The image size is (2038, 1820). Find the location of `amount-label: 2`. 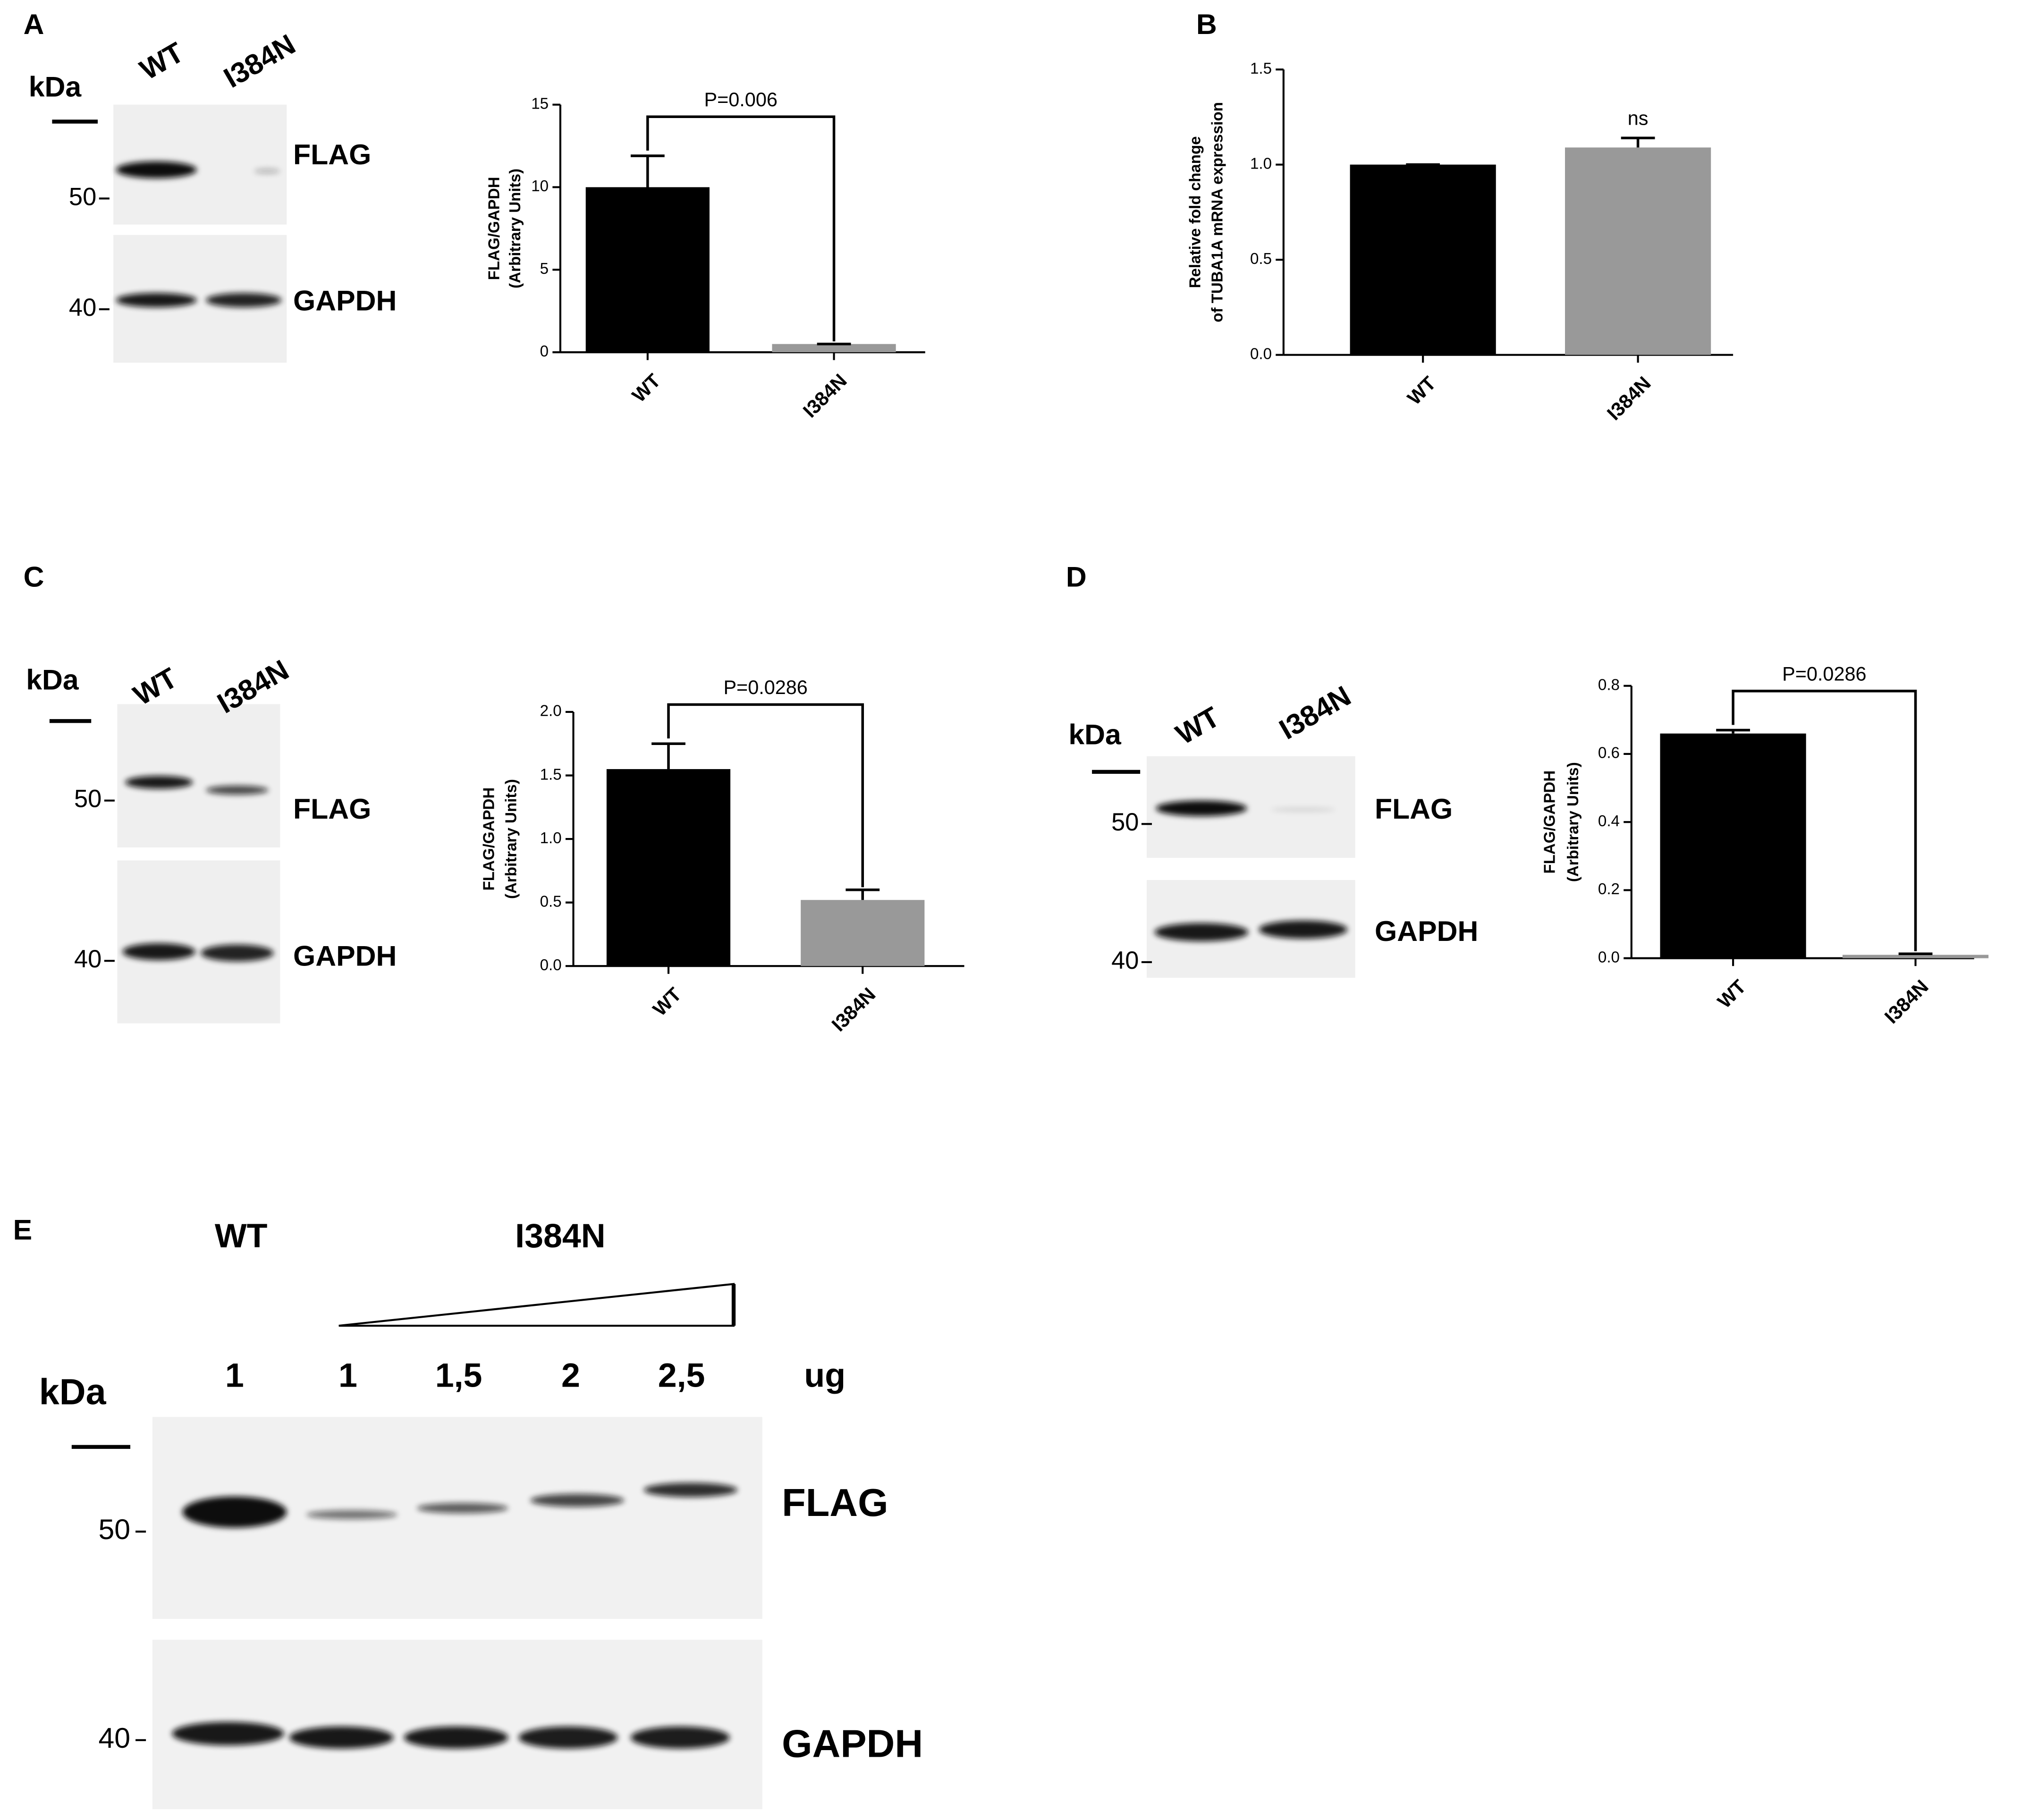

amount-label: 2 is located at coordinates (570, 1375).